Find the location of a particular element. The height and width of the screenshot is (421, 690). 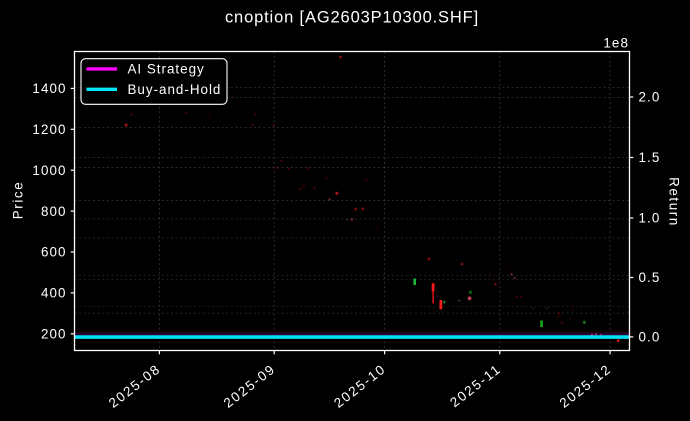

svg-text: 600 is located at coordinates (54, 252).